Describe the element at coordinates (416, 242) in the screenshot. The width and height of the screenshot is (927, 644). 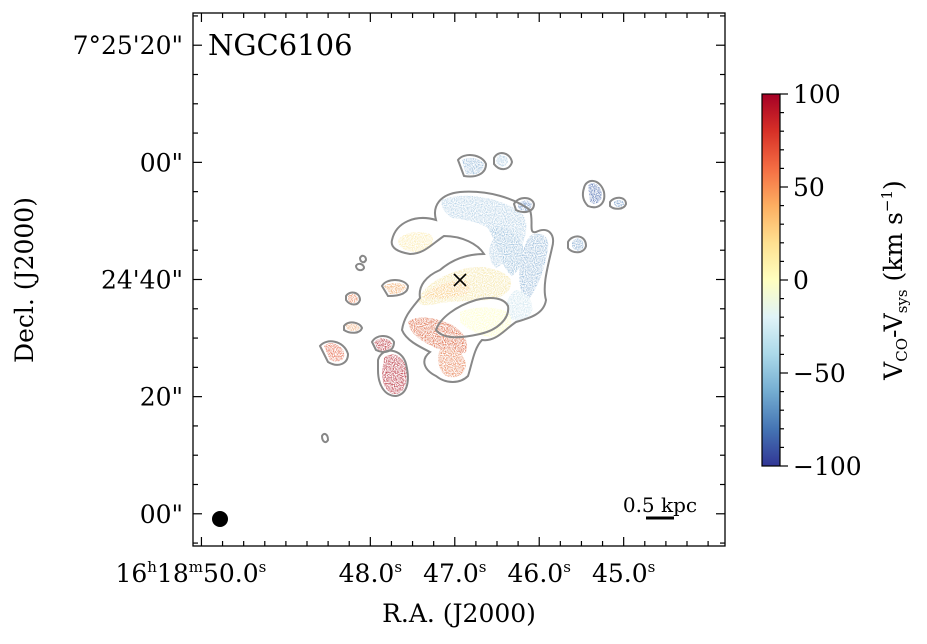
I see `left-arm-emission` at that location.